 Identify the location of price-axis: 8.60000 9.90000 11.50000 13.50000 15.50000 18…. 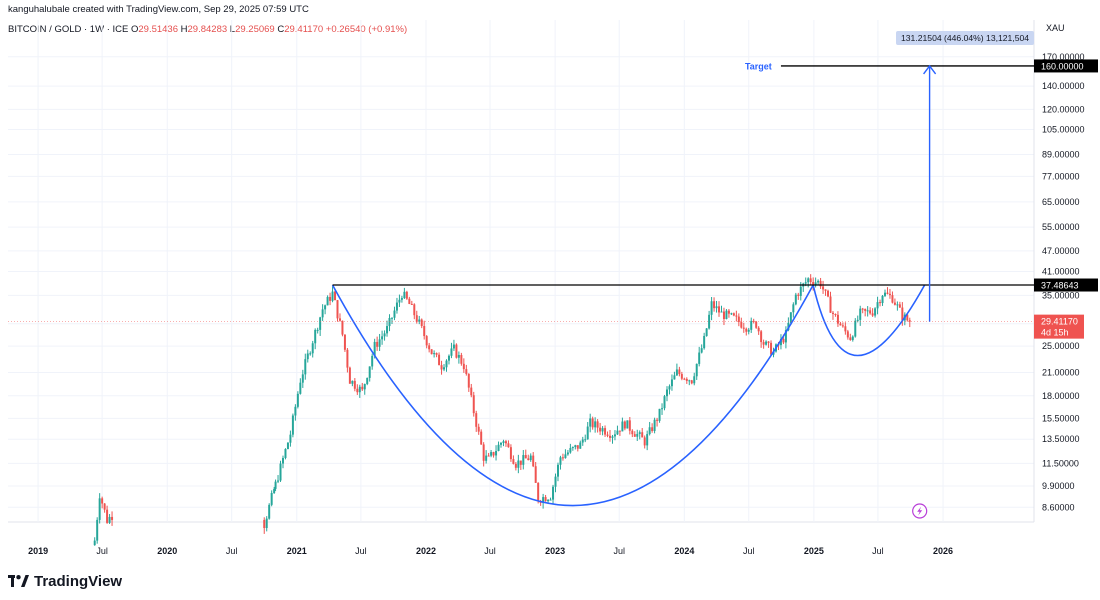
(1063, 267).